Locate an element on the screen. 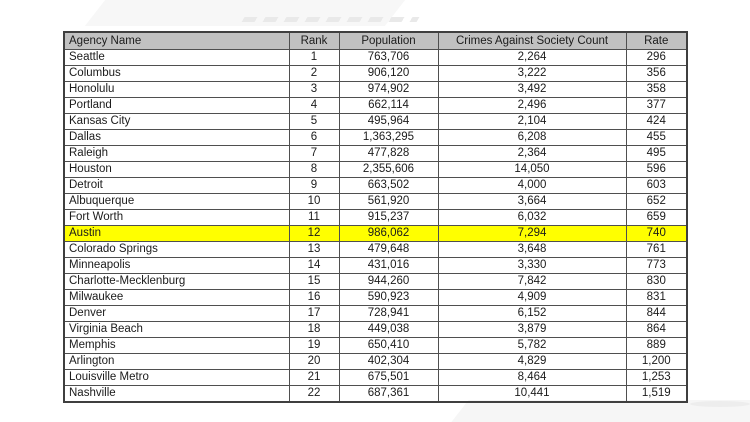  rate-cell: 844 is located at coordinates (656, 313).